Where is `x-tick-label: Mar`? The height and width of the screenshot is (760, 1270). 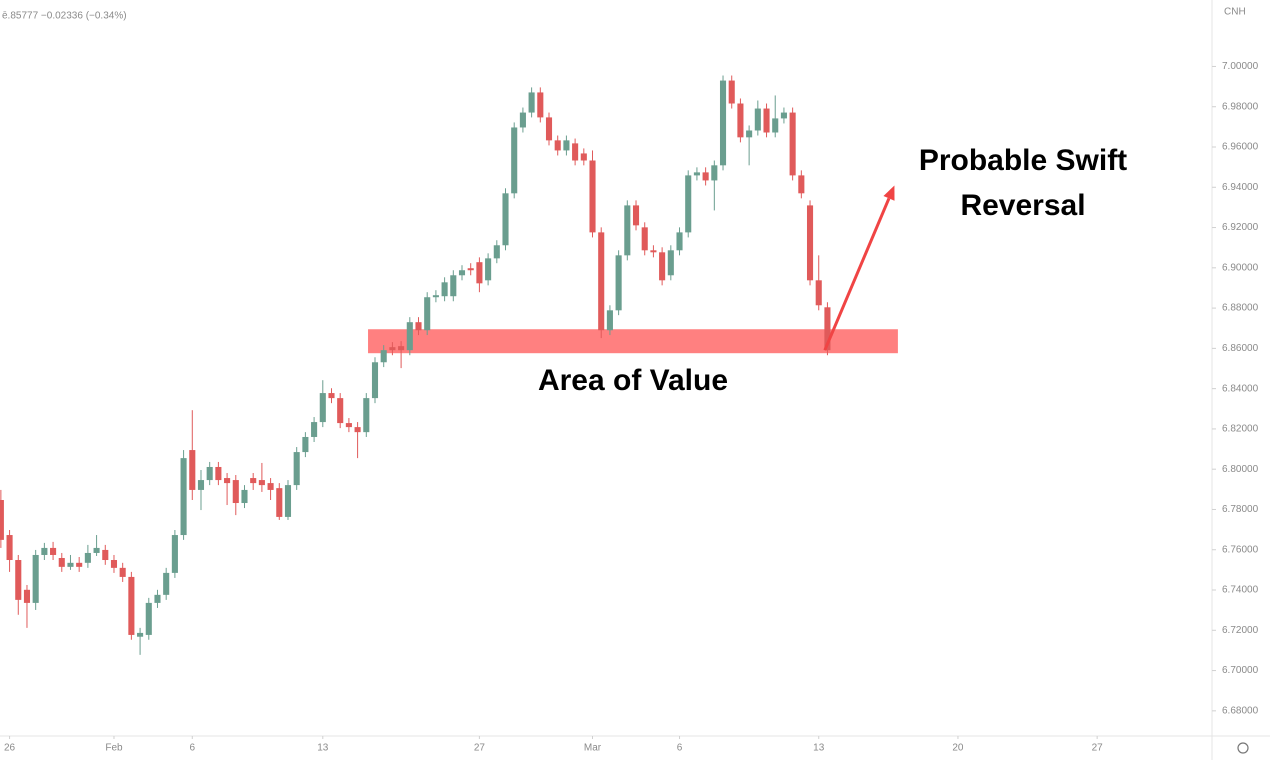 x-tick-label: Mar is located at coordinates (593, 748).